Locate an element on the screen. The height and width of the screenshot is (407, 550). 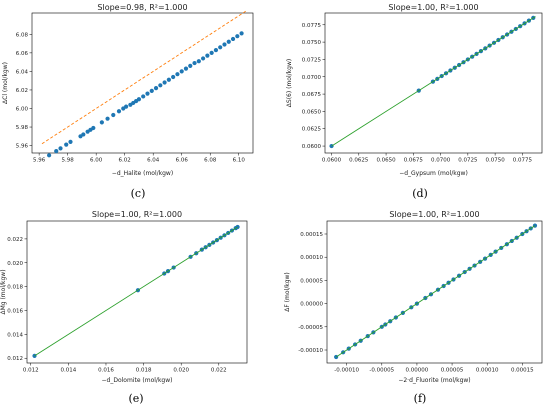
panel-f-title: Slope=1.00, R²=1.000 is located at coordinates (434, 214).